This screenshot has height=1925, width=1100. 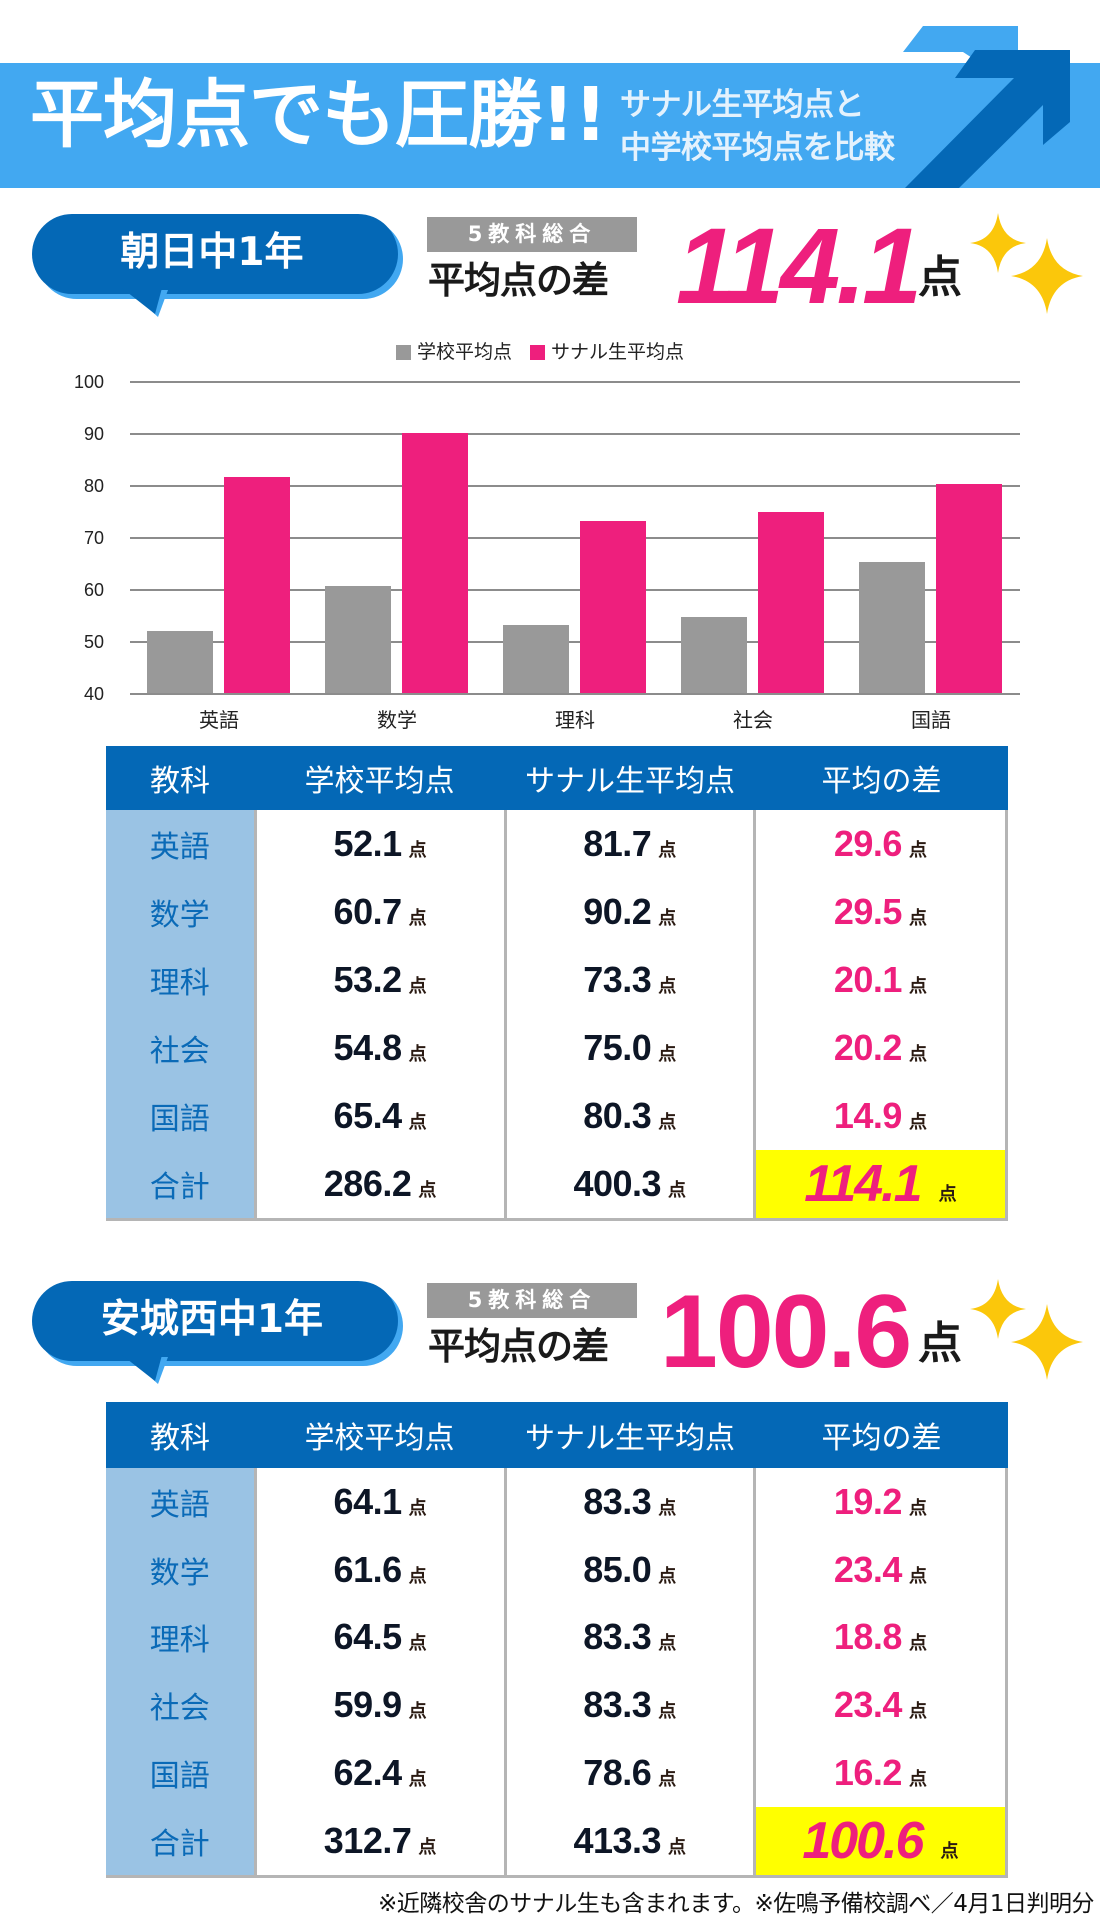 I want to click on table-row: 国語 65.4 点 80.3 点 14.9 点, so click(x=555, y=1116).